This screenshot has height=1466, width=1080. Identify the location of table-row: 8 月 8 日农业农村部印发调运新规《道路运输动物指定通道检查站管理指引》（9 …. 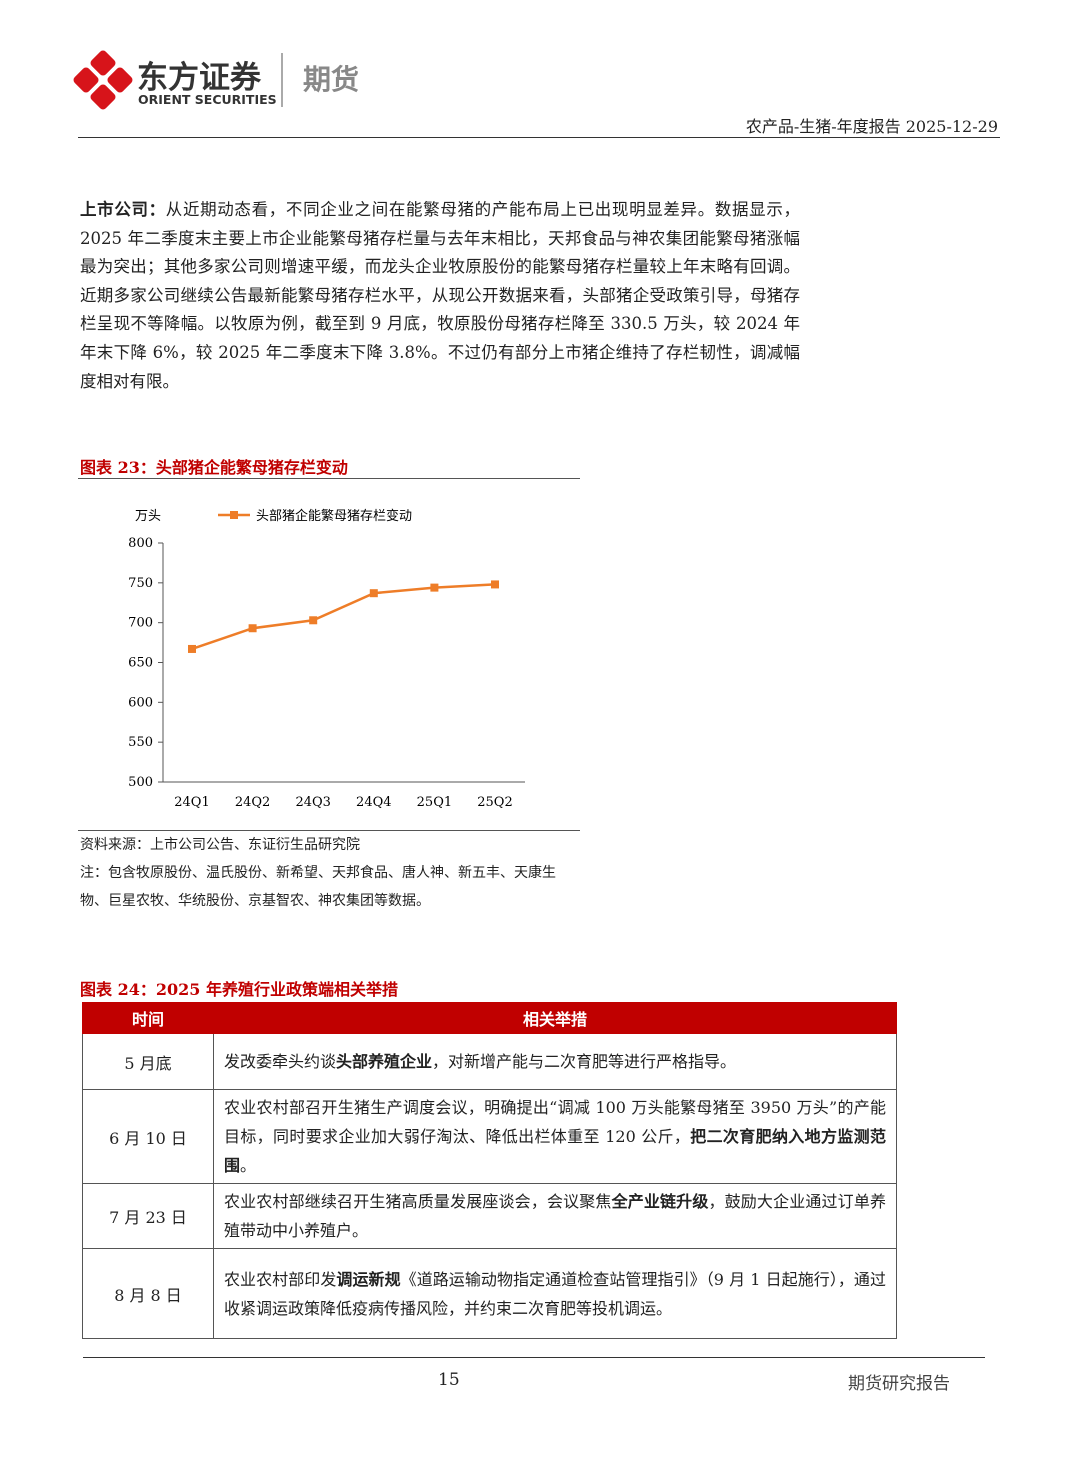
(489, 1293).